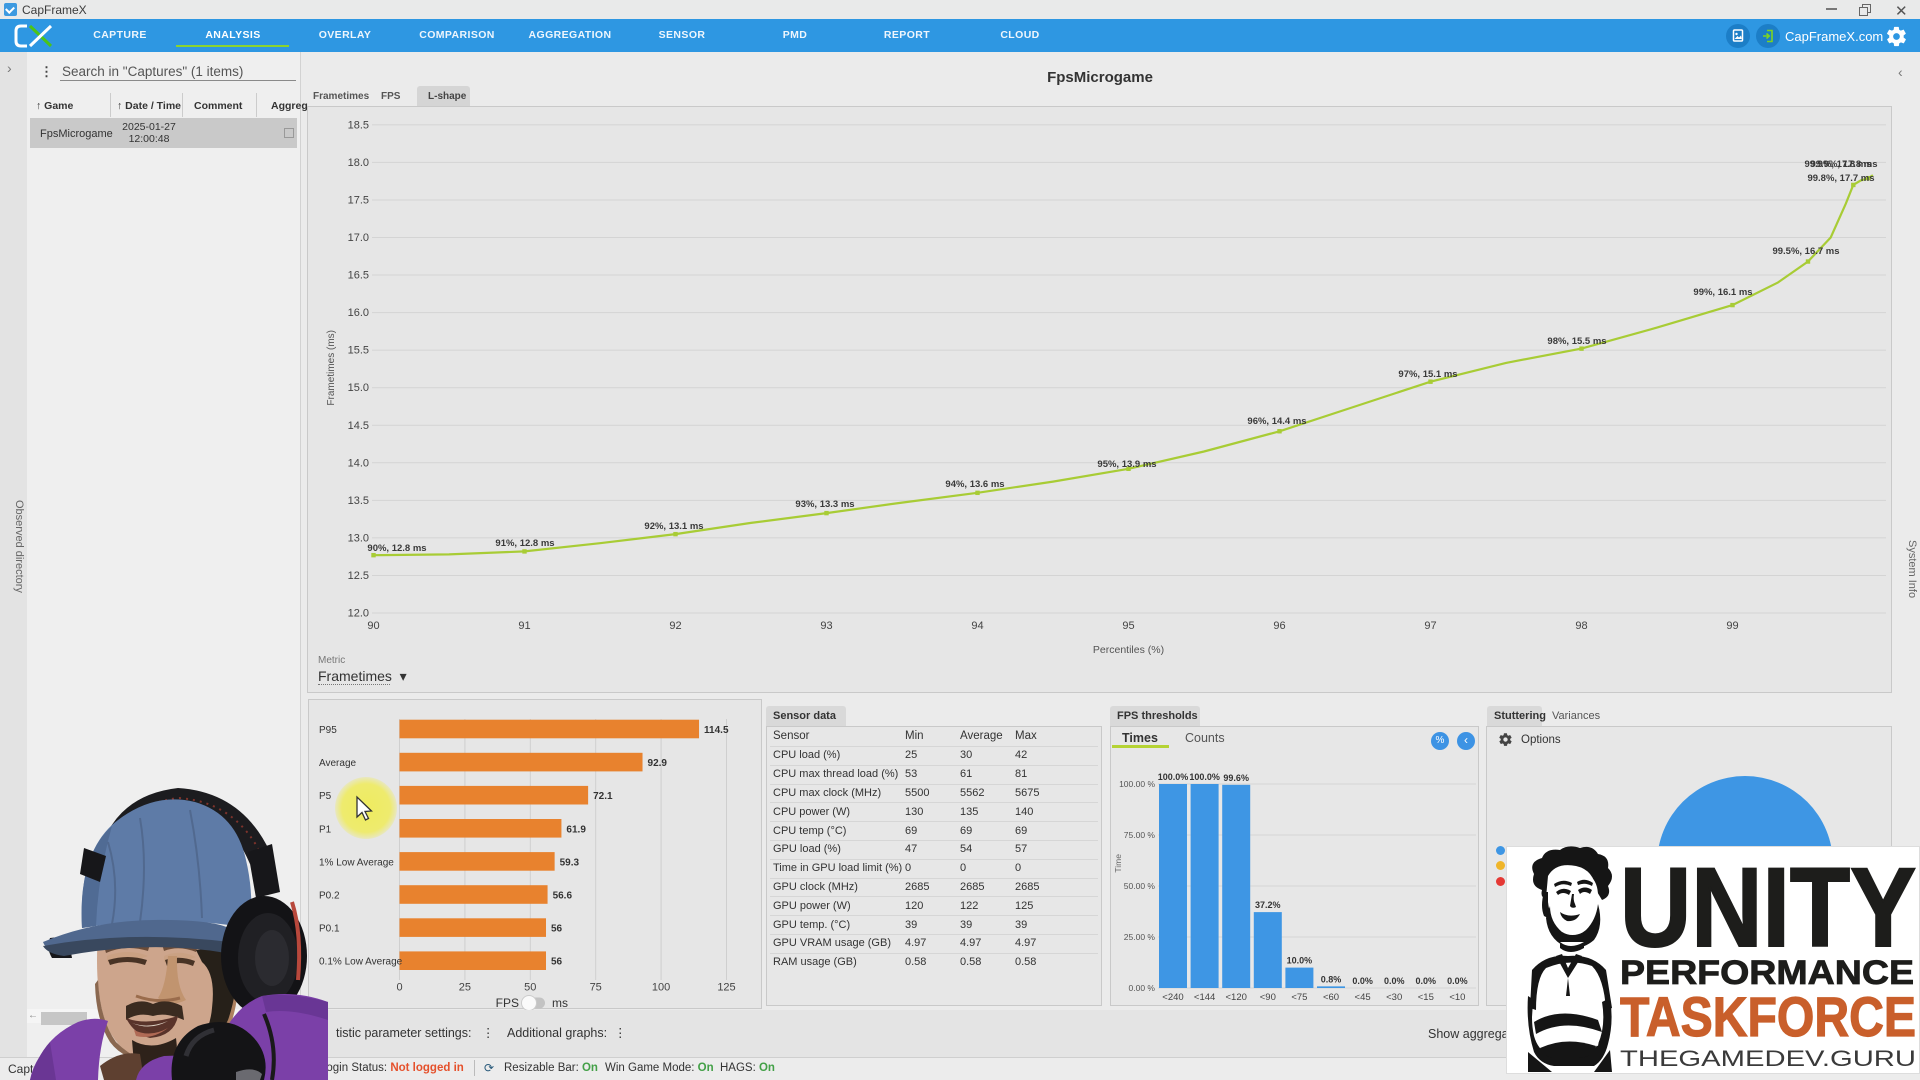 This screenshot has height=1080, width=1920. Describe the element at coordinates (1142, 988) in the screenshot. I see `svg-text: 0.00 %` at that location.